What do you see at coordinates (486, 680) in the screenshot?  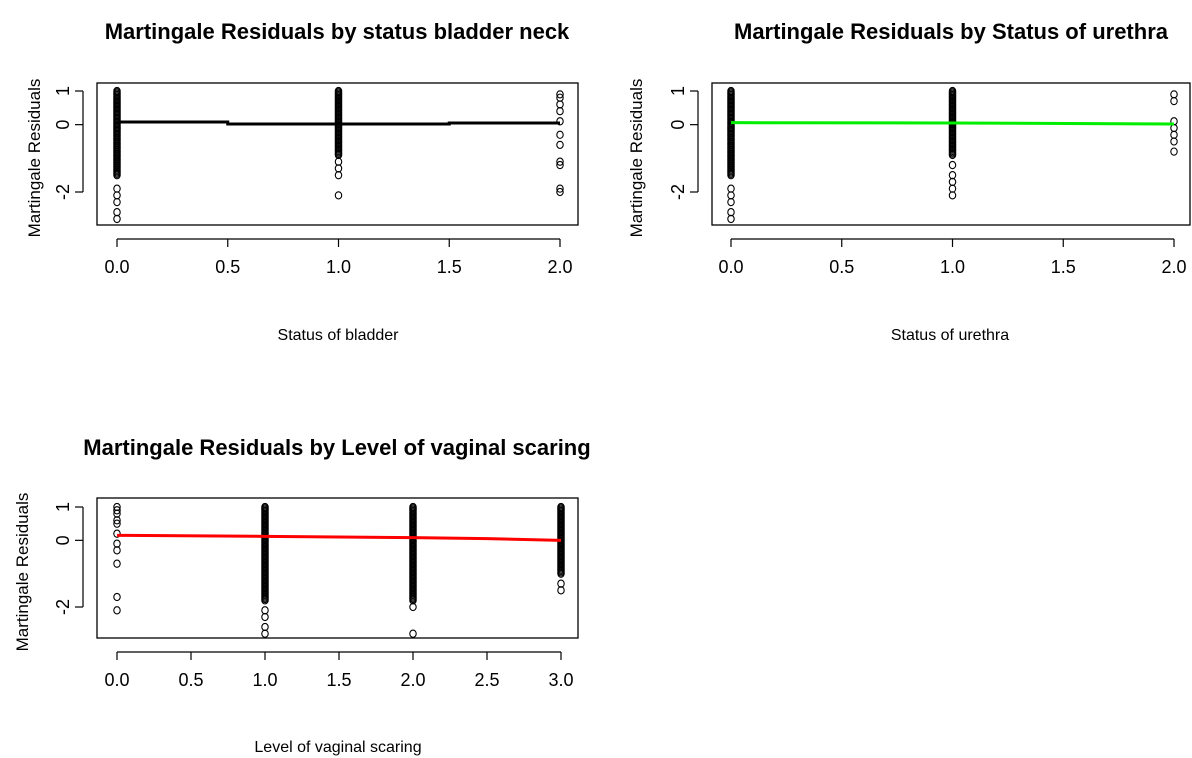 I see `x-tick-label: 2.5` at bounding box center [486, 680].